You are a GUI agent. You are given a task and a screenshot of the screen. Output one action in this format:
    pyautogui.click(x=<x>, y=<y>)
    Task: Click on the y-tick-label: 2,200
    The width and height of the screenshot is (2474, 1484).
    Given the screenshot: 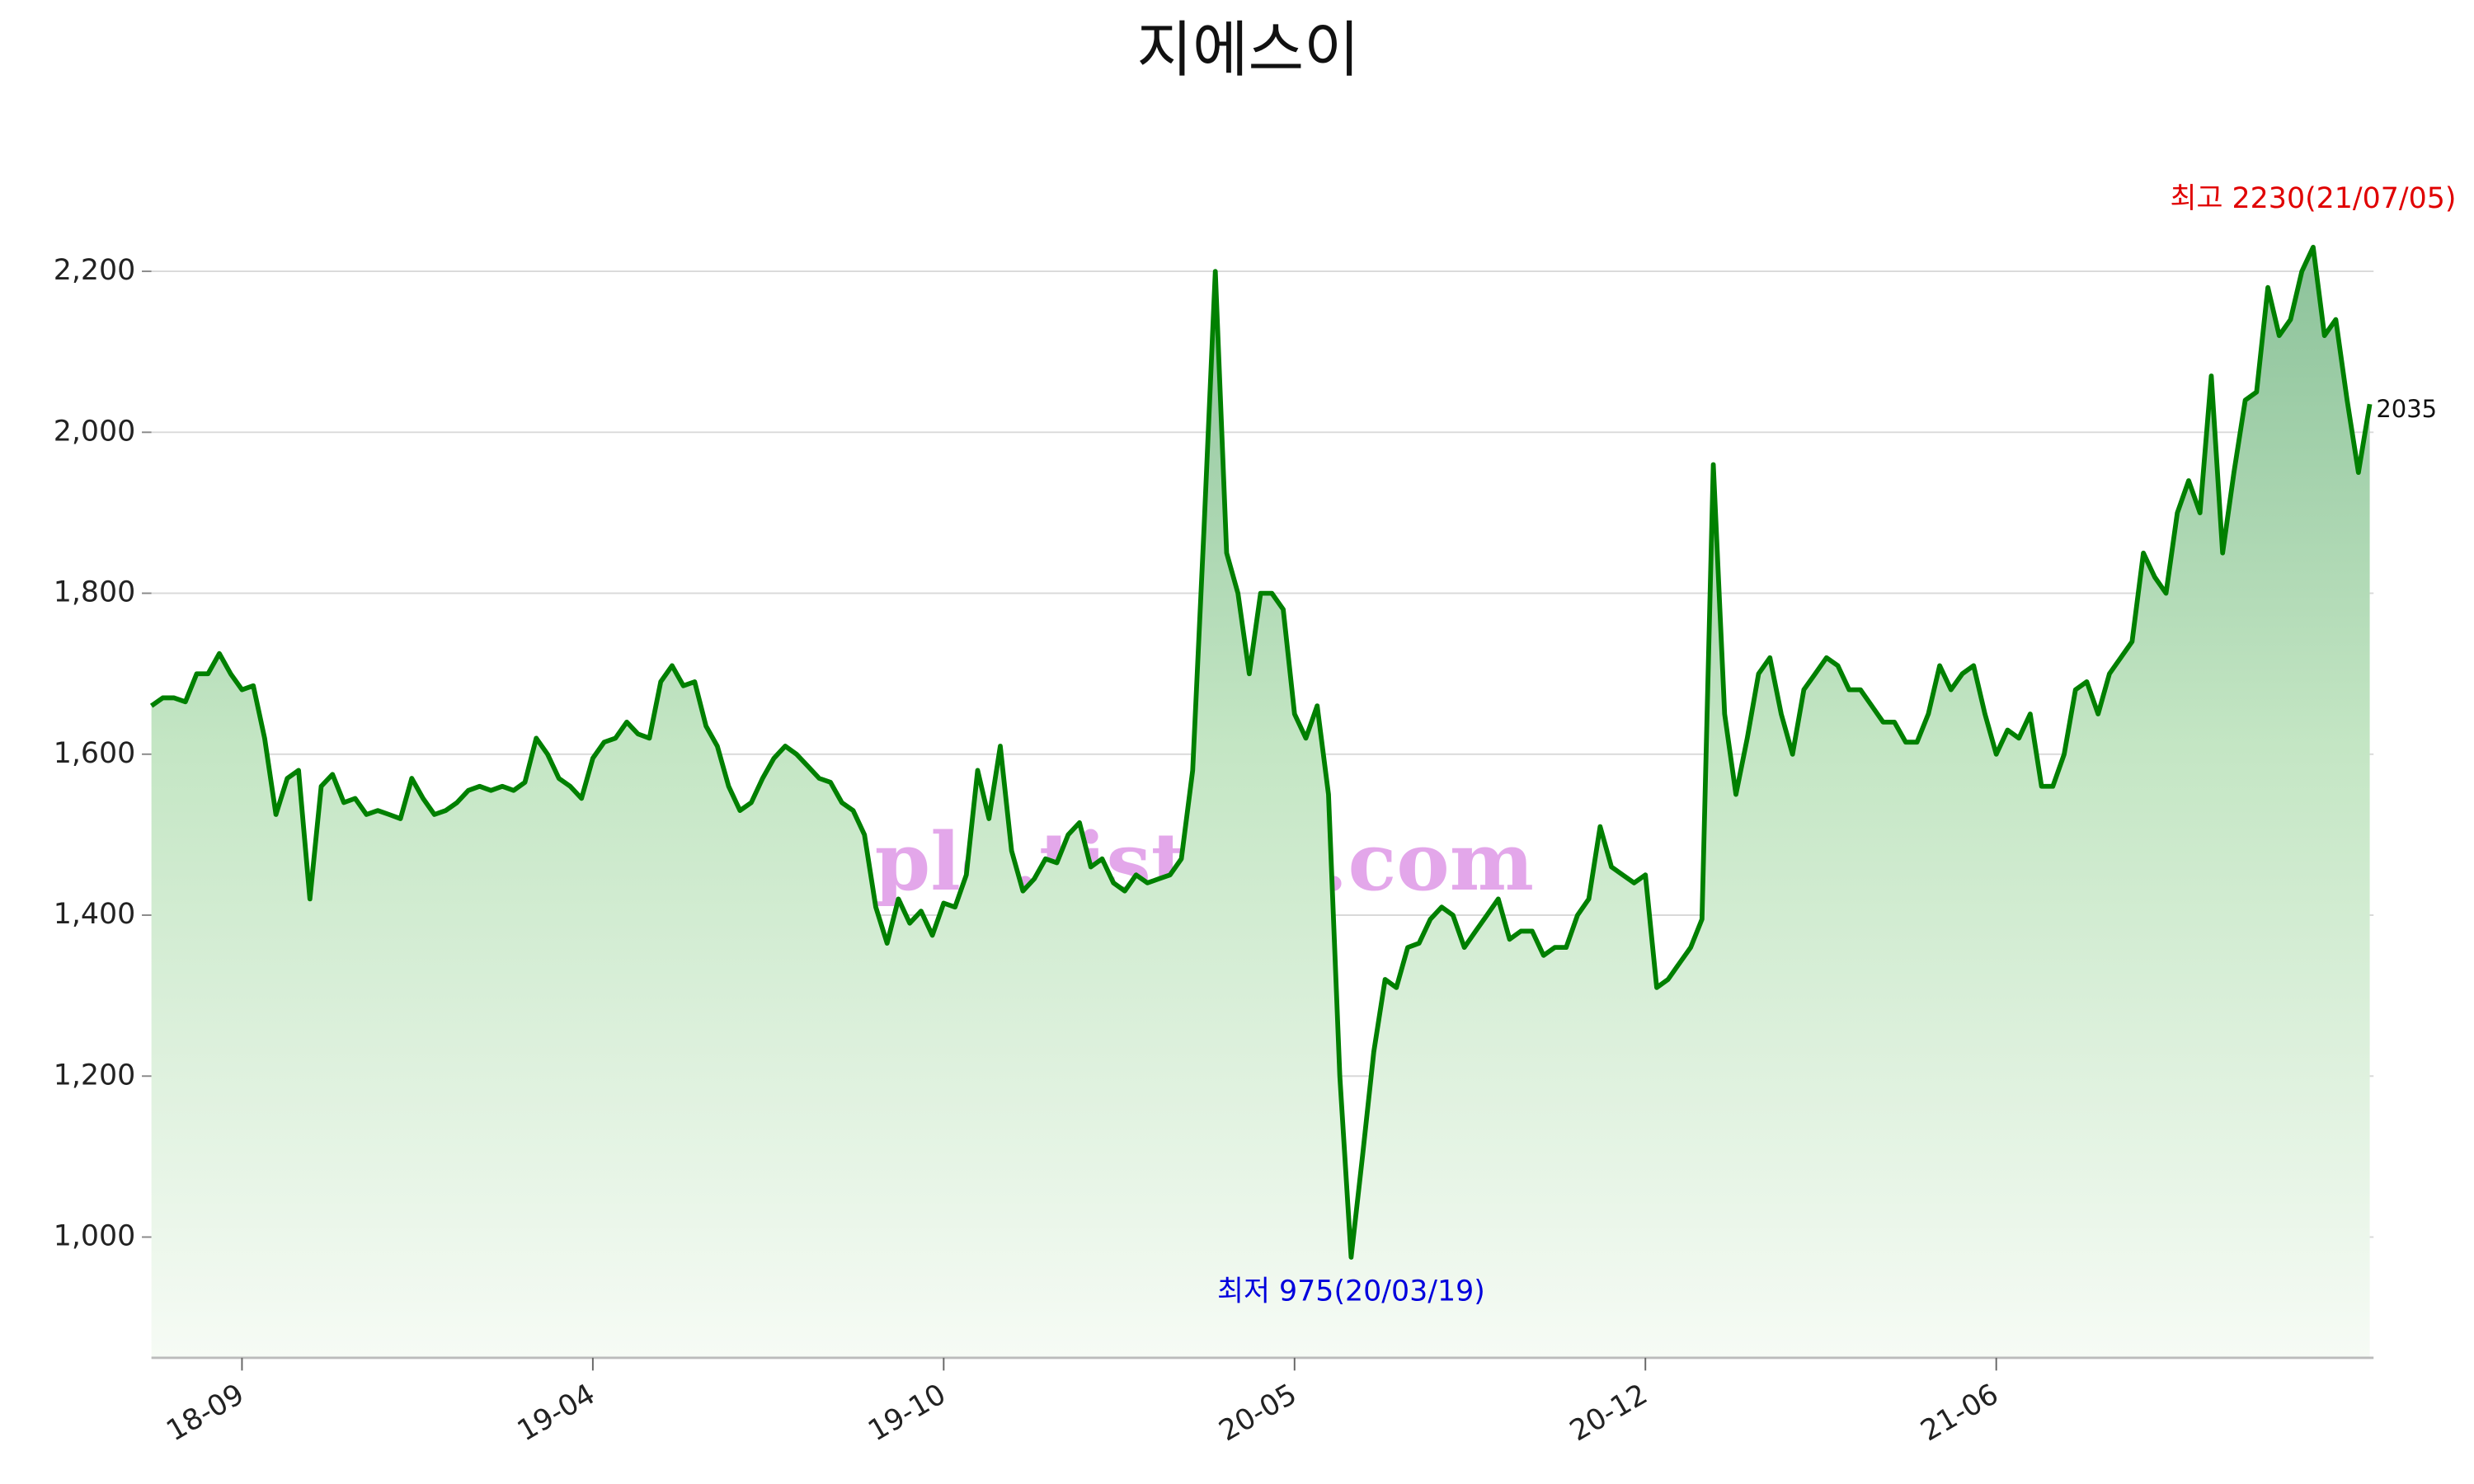 What is the action you would take?
    pyautogui.click(x=95, y=270)
    